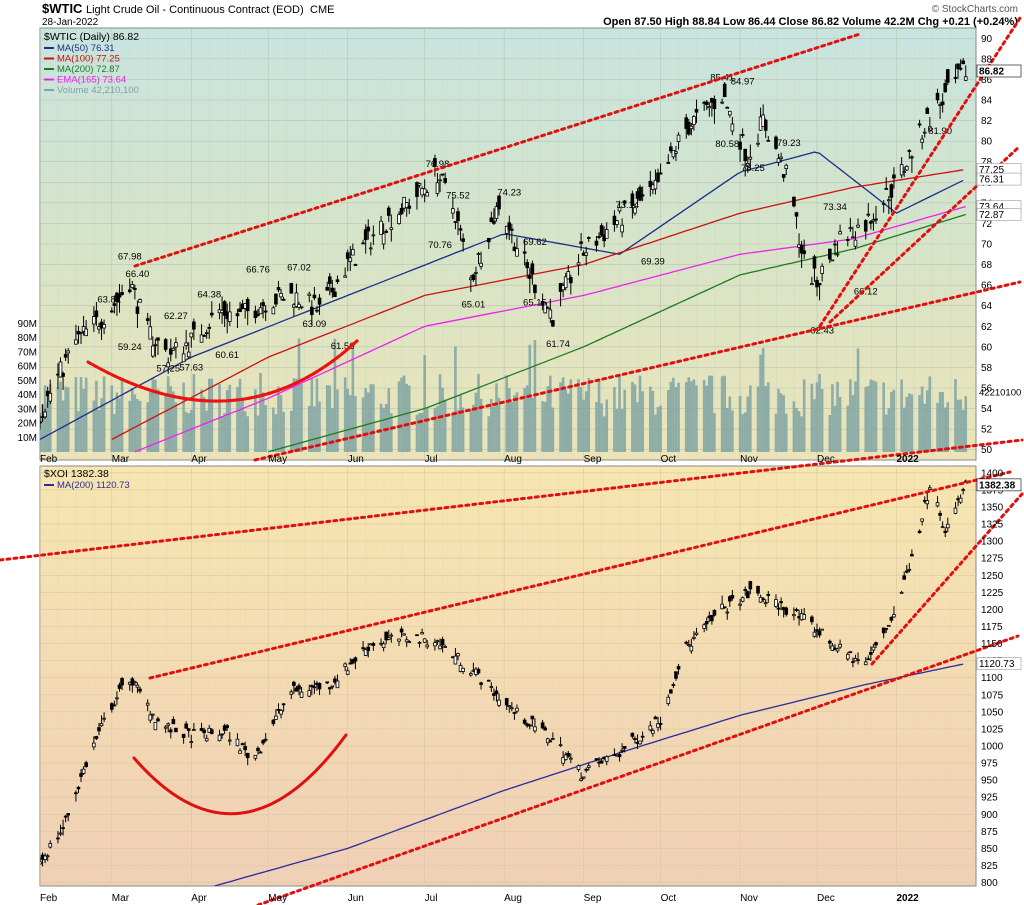 The height and width of the screenshot is (905, 1024). What do you see at coordinates (653, 261) in the screenshot?
I see `price-annotation: 69.39` at bounding box center [653, 261].